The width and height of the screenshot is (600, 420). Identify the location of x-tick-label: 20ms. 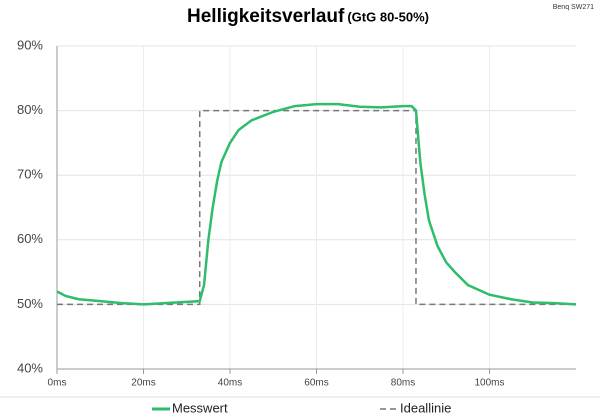
(143, 383).